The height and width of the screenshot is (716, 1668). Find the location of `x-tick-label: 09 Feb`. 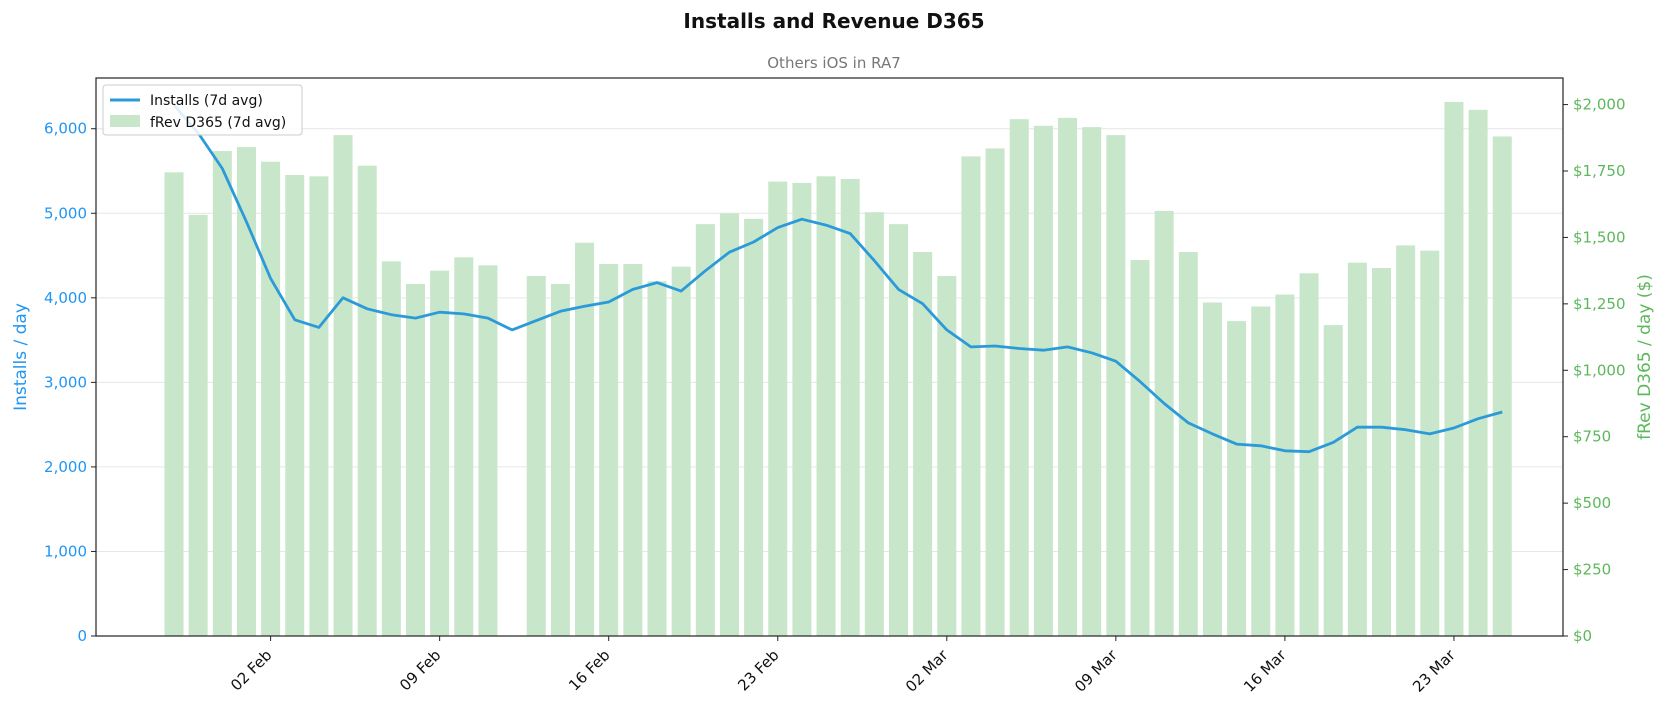

x-tick-label: 09 Feb is located at coordinates (420, 670).